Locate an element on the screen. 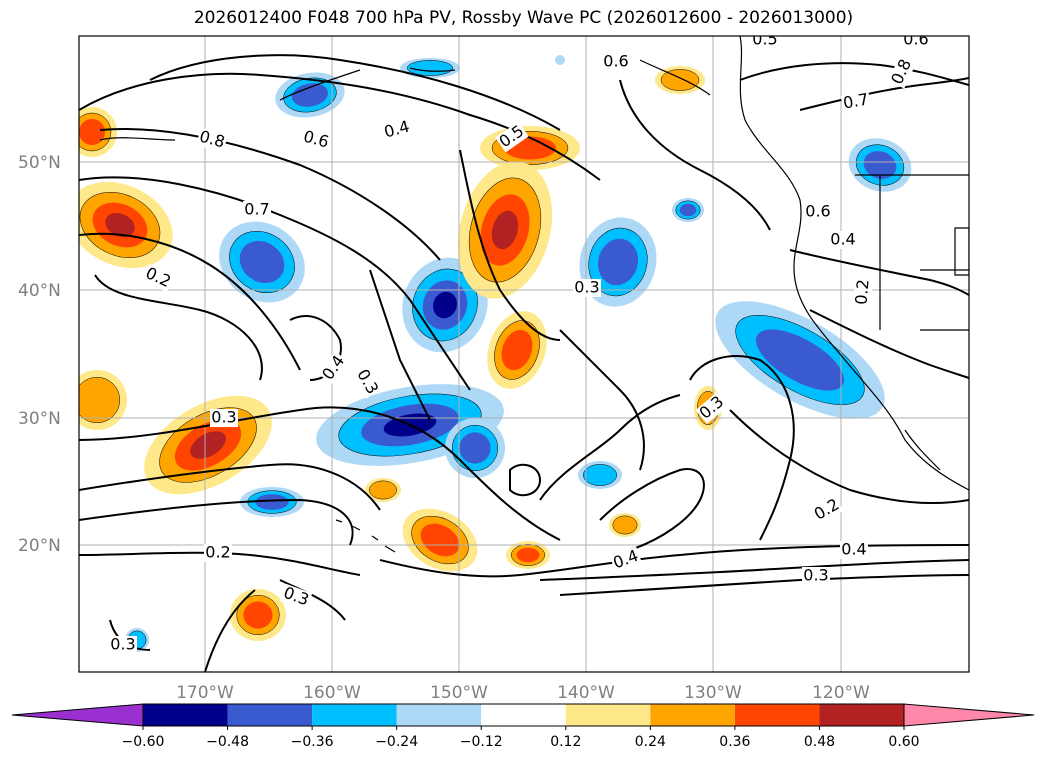  lon-label-150w: 150°W is located at coordinates (459, 693).